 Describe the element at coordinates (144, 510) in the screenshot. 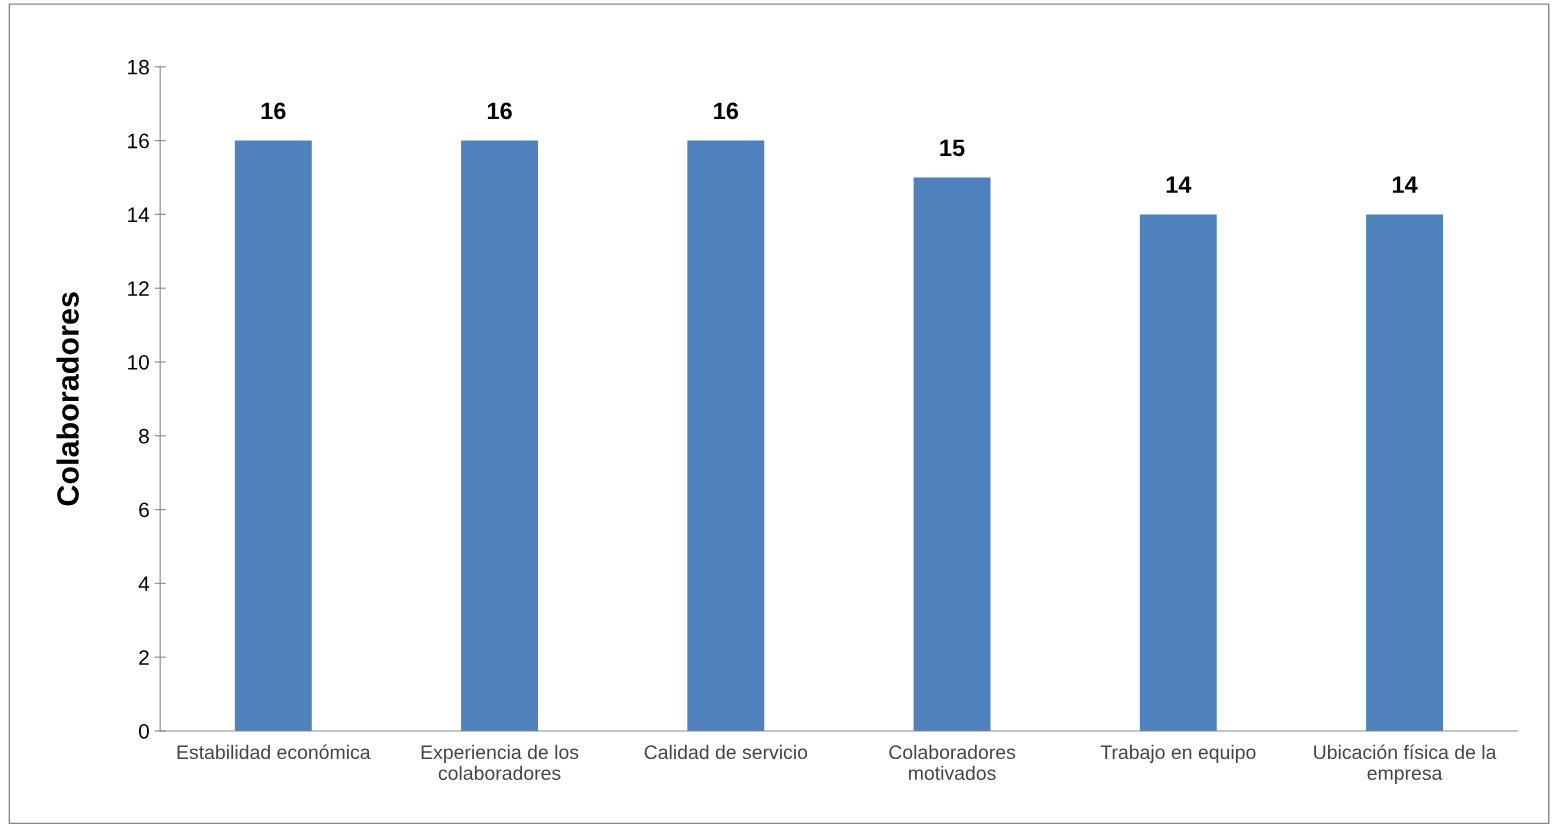

I see `y-tick-label: 6` at that location.